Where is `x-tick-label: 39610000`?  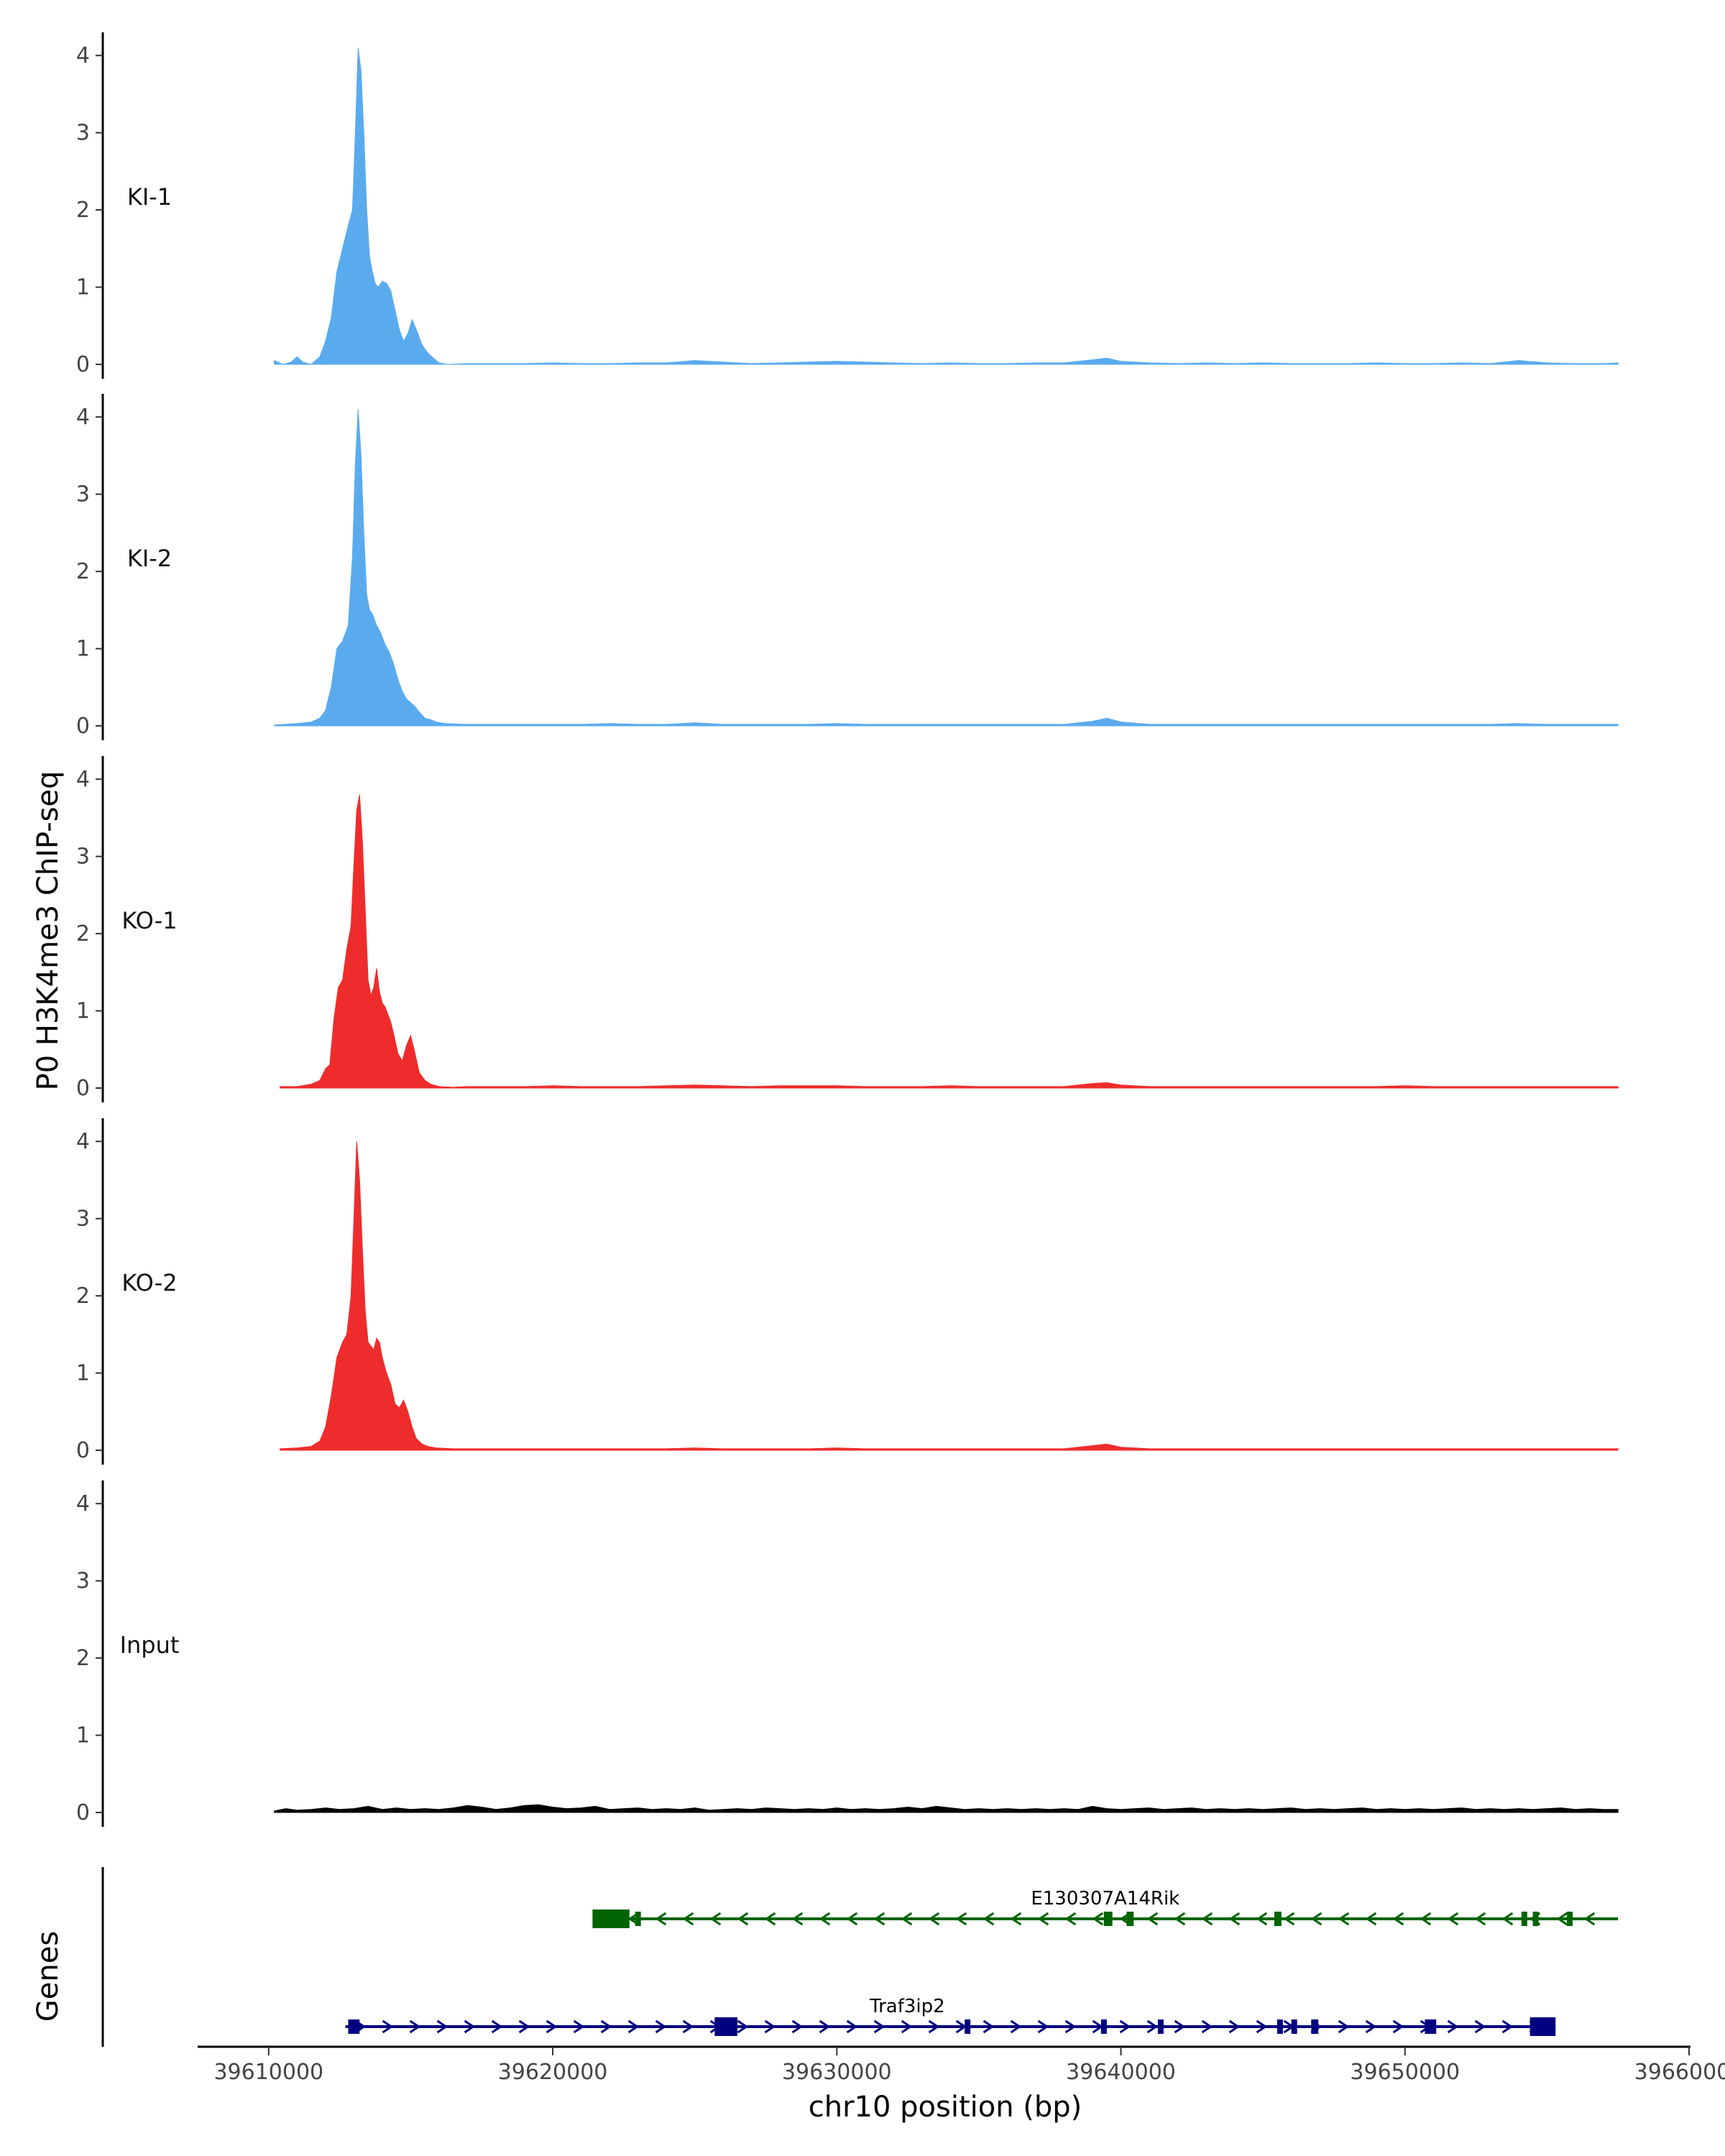 x-tick-label: 39610000 is located at coordinates (268, 2072).